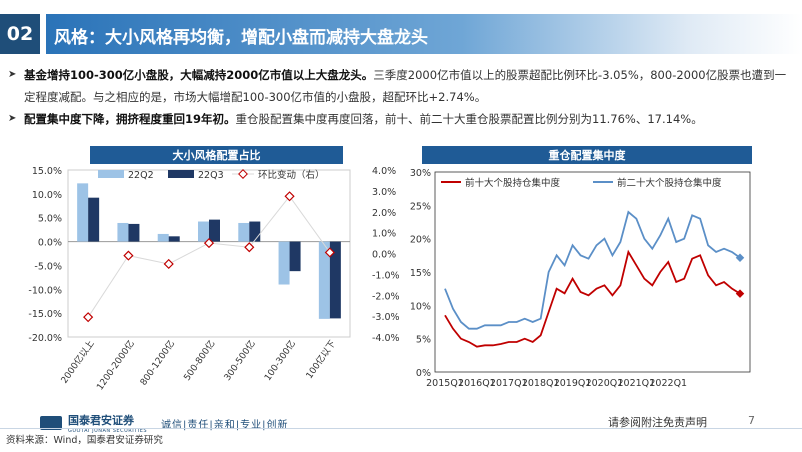 The height and width of the screenshot is (452, 802). I want to click on logo-icon, so click(51, 423).